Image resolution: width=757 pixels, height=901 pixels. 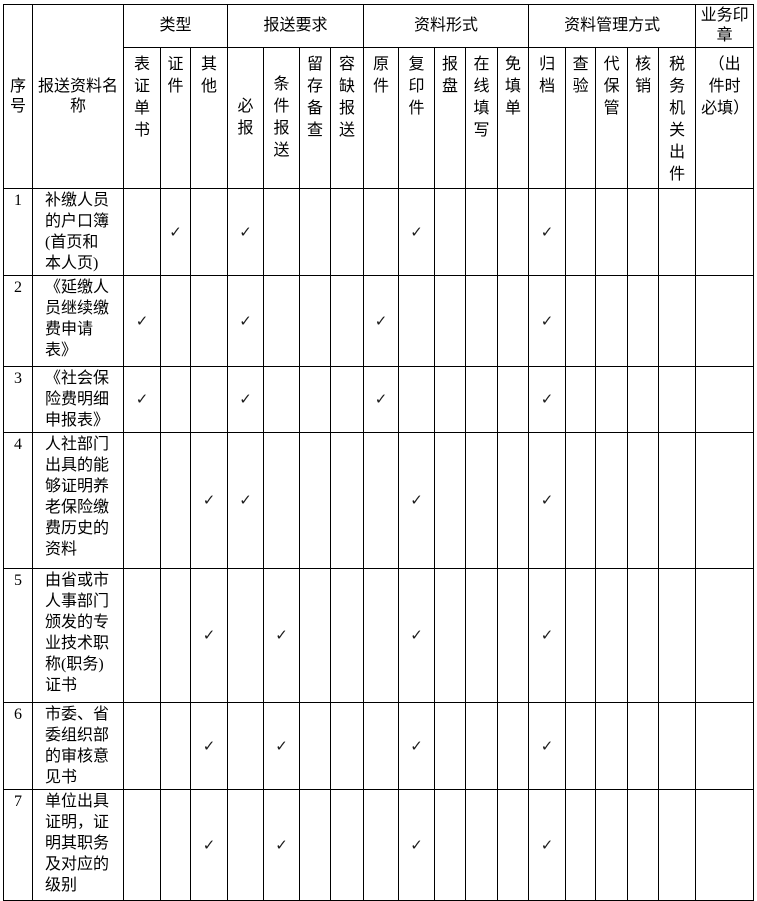 I want to click on material-name: 单位出具证明，证明其职务及对应的级别, so click(x=78, y=845).